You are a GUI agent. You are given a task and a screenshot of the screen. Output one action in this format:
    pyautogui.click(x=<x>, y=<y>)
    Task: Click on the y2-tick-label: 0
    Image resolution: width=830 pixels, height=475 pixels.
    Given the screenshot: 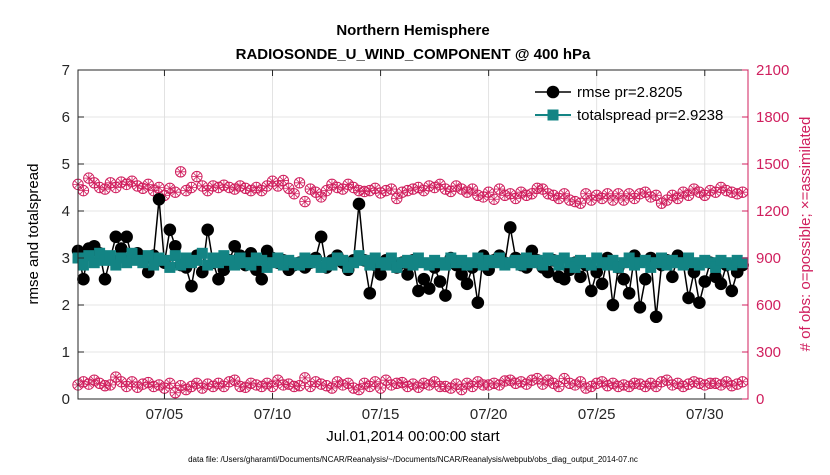 What is the action you would take?
    pyautogui.click(x=760, y=399)
    